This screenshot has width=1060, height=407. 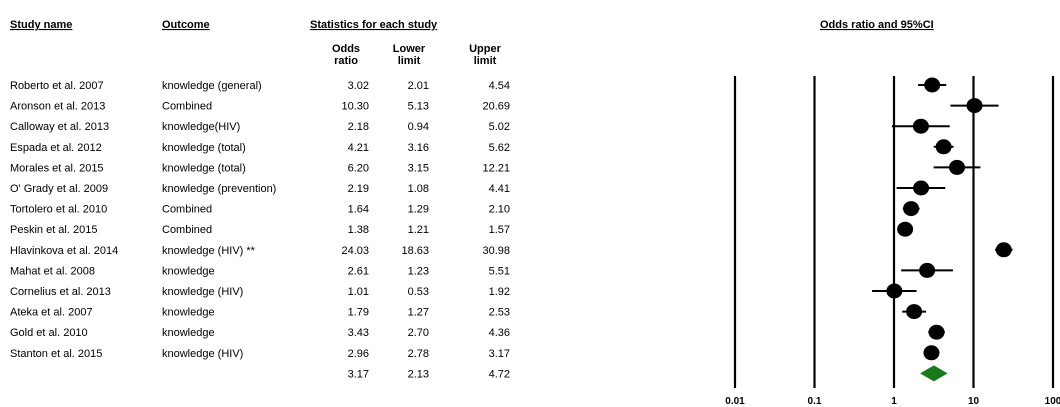 What do you see at coordinates (53, 230) in the screenshot?
I see `study-name: Peskin et al. 2015` at bounding box center [53, 230].